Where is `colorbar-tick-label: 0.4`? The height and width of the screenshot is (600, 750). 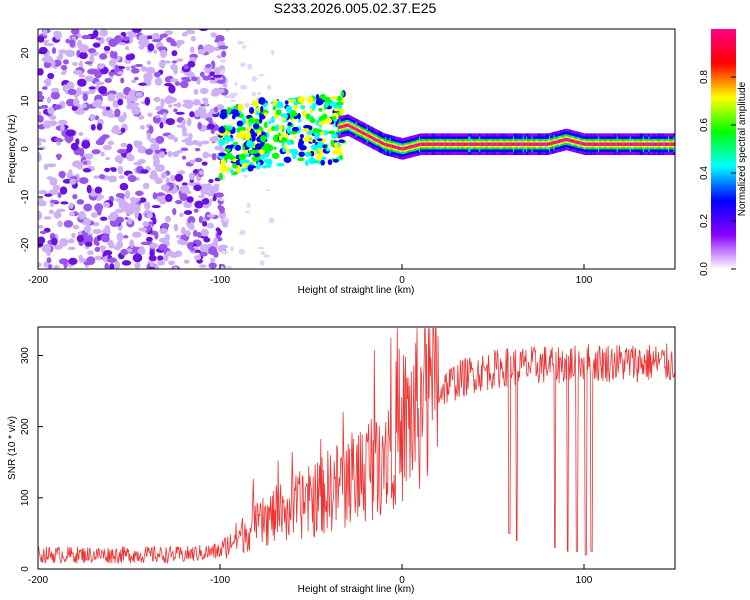
colorbar-tick-label: 0.4 is located at coordinates (704, 173).